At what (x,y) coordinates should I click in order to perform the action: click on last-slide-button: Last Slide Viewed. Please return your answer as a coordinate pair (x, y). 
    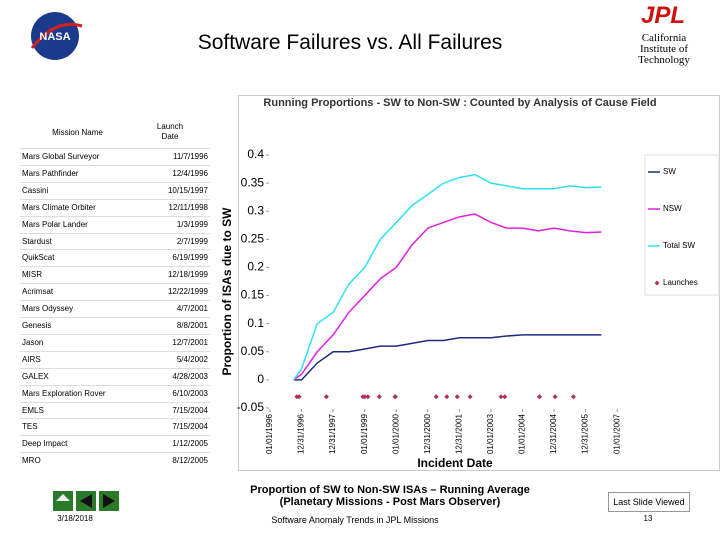
    Looking at the image, I should click on (649, 502).